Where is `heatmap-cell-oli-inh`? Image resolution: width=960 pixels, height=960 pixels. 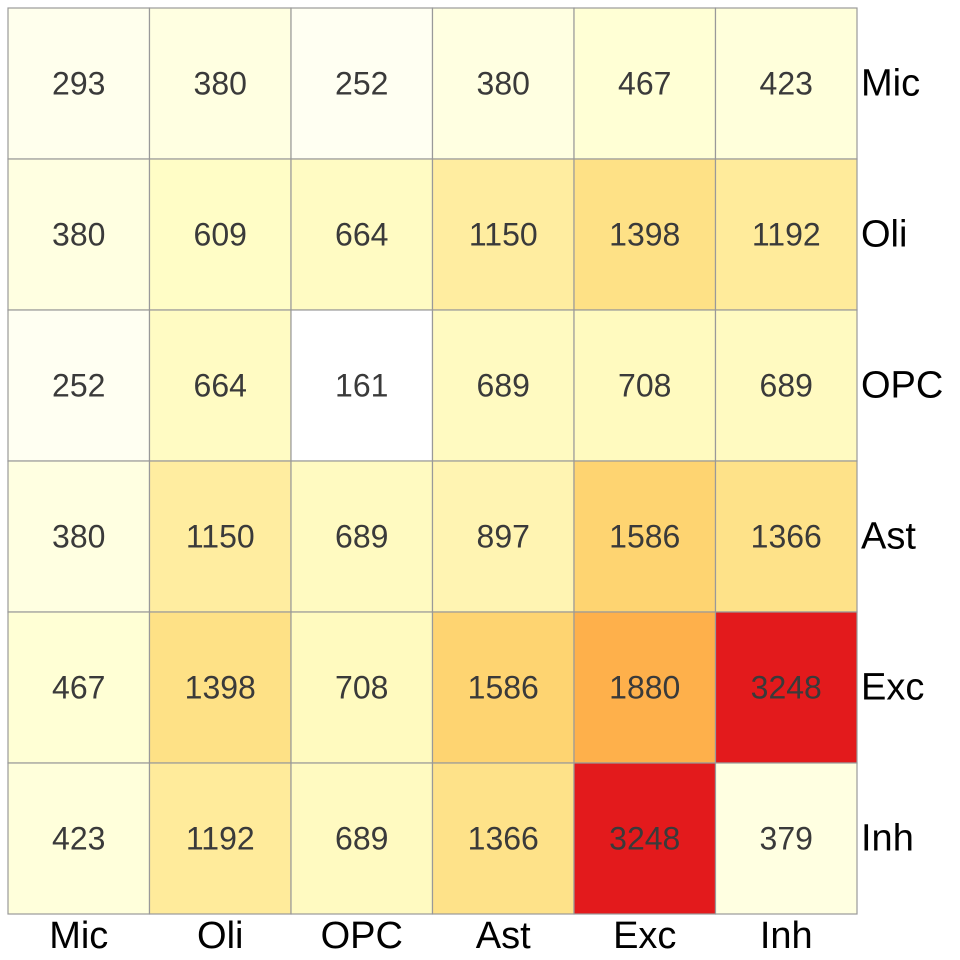
heatmap-cell-oli-inh is located at coordinates (786, 234).